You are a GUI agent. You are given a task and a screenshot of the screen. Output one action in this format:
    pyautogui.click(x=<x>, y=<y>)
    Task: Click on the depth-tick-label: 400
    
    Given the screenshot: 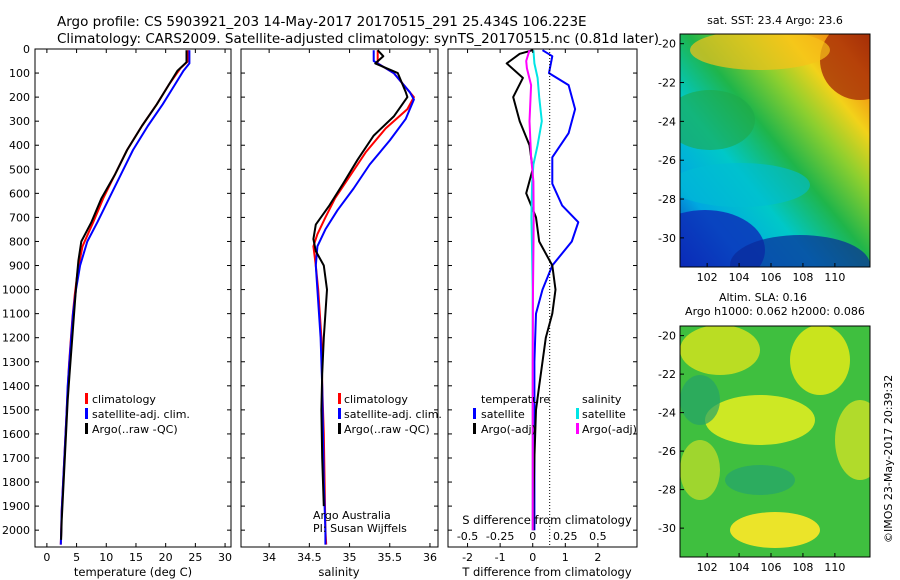 What is the action you would take?
    pyautogui.click(x=19, y=145)
    